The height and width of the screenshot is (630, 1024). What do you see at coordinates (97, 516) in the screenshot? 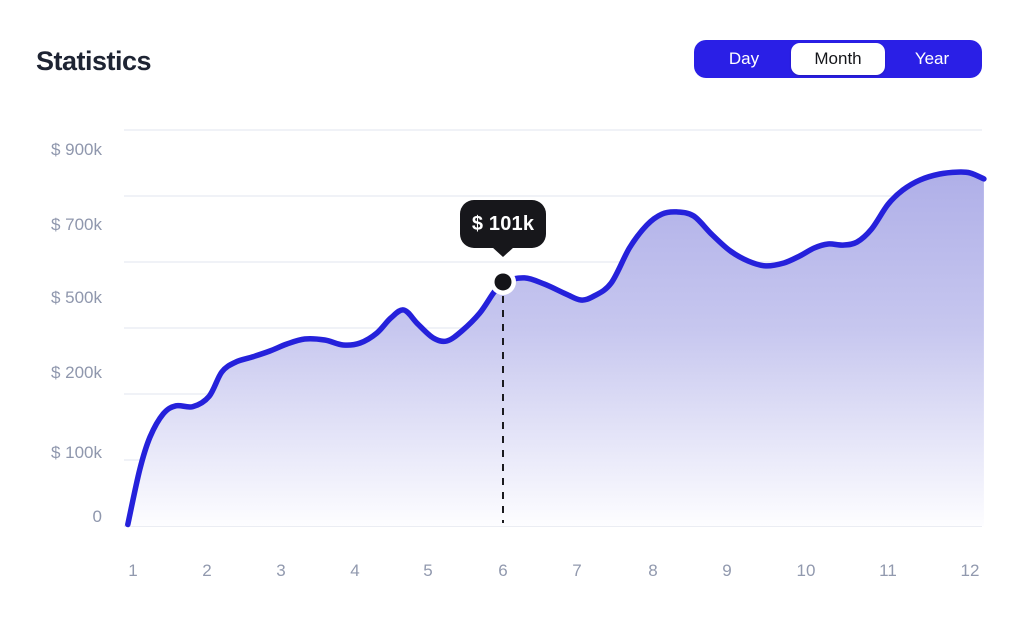
I see `y-tick-0: 0` at bounding box center [97, 516].